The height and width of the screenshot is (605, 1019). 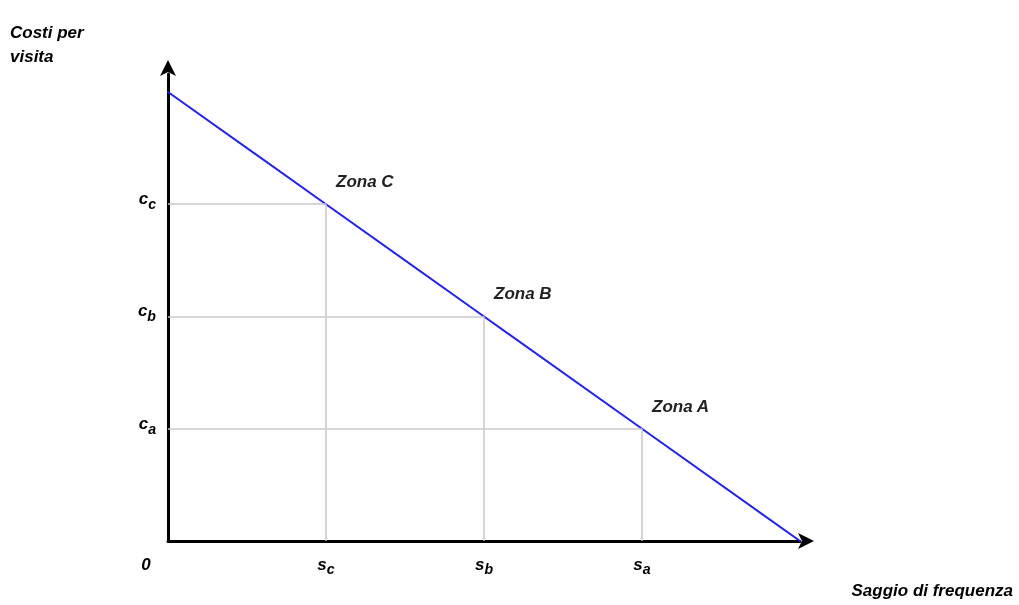 I want to click on annotation: Zona B, so click(x=523, y=294).